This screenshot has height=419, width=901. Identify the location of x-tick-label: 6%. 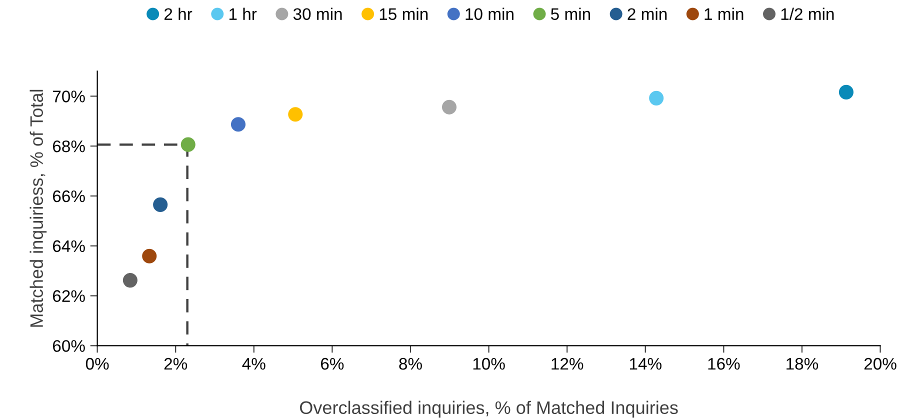
(332, 364).